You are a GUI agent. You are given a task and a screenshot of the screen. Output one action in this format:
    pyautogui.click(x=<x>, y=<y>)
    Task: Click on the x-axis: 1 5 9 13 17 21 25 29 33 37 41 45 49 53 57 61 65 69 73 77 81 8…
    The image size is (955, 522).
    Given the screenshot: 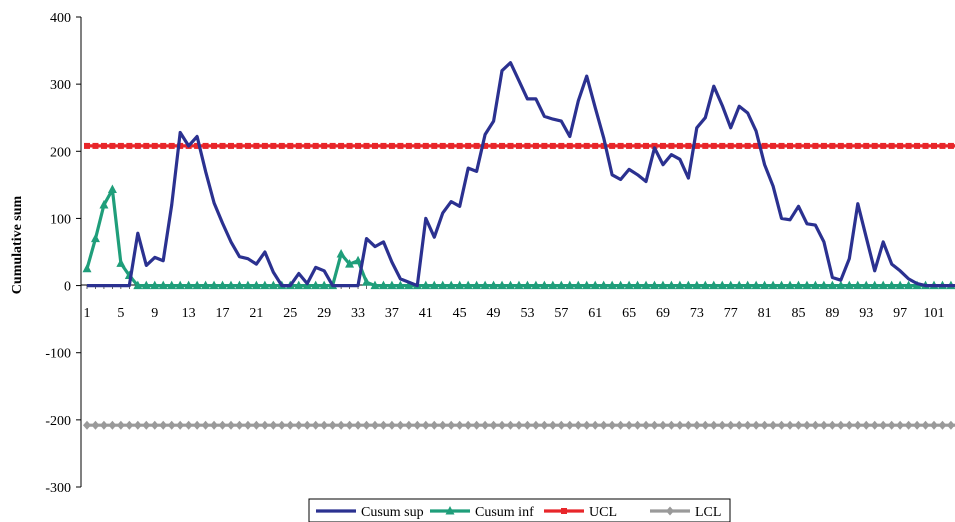 What is the action you would take?
    pyautogui.click(x=518, y=302)
    